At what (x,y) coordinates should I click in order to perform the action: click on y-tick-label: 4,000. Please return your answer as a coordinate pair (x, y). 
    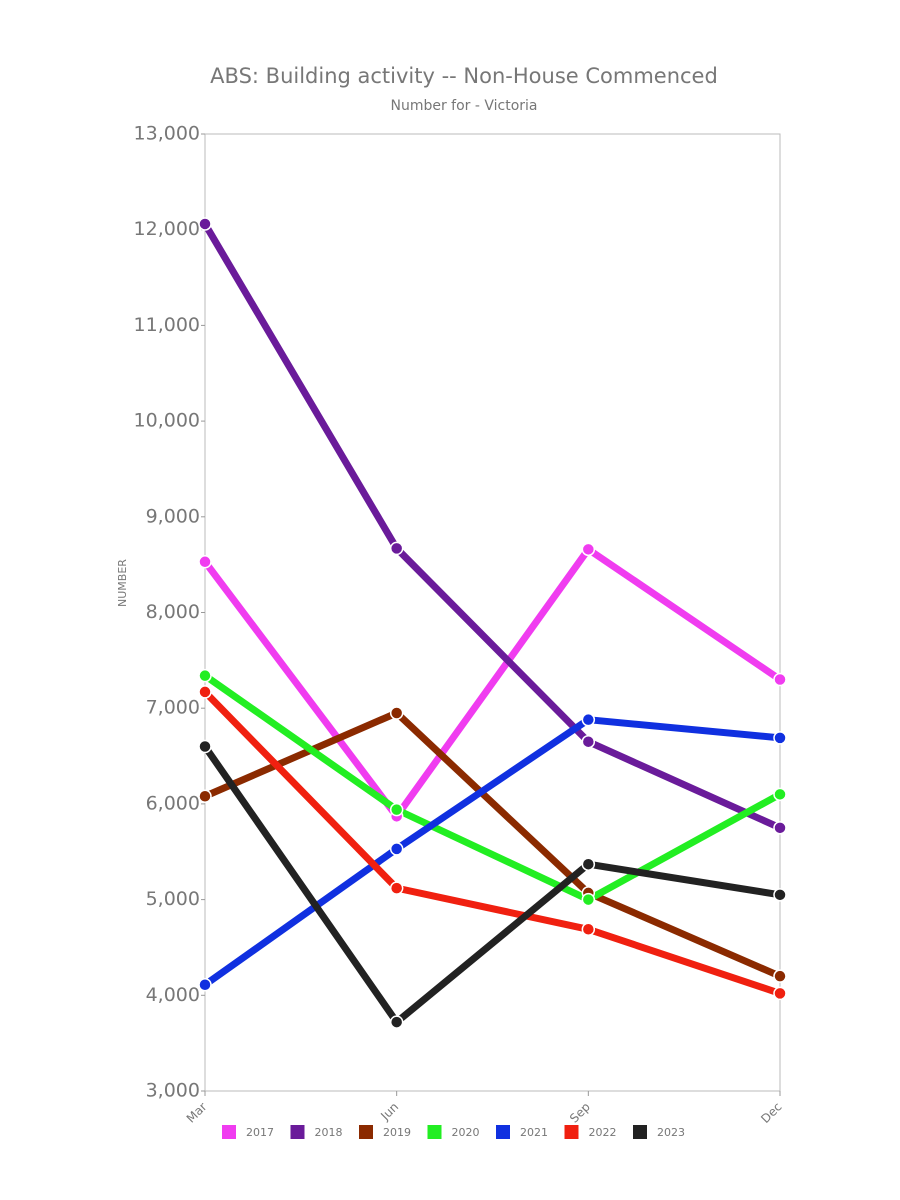
    Looking at the image, I should click on (173, 995).